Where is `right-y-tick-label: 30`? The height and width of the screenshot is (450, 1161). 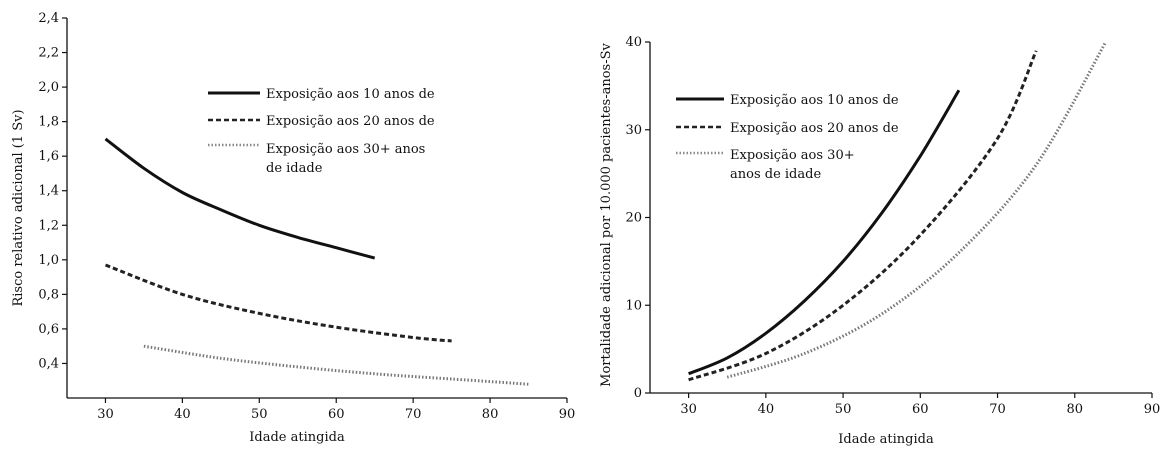
right-y-tick-label: 30 is located at coordinates (633, 130).